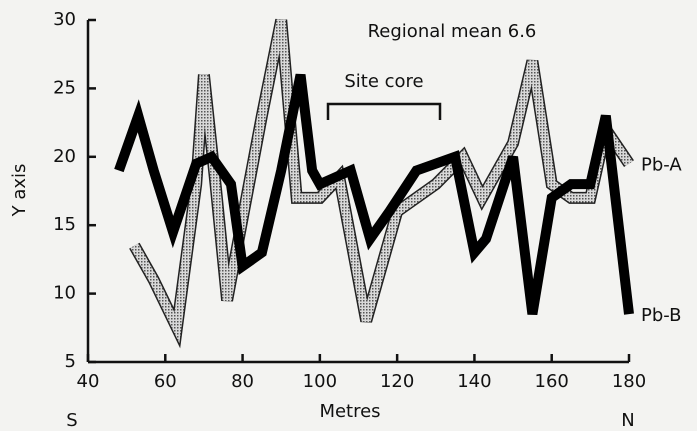 This screenshot has width=697, height=431. What do you see at coordinates (165, 381) in the screenshot?
I see `x-tick-label: 60` at bounding box center [165, 381].